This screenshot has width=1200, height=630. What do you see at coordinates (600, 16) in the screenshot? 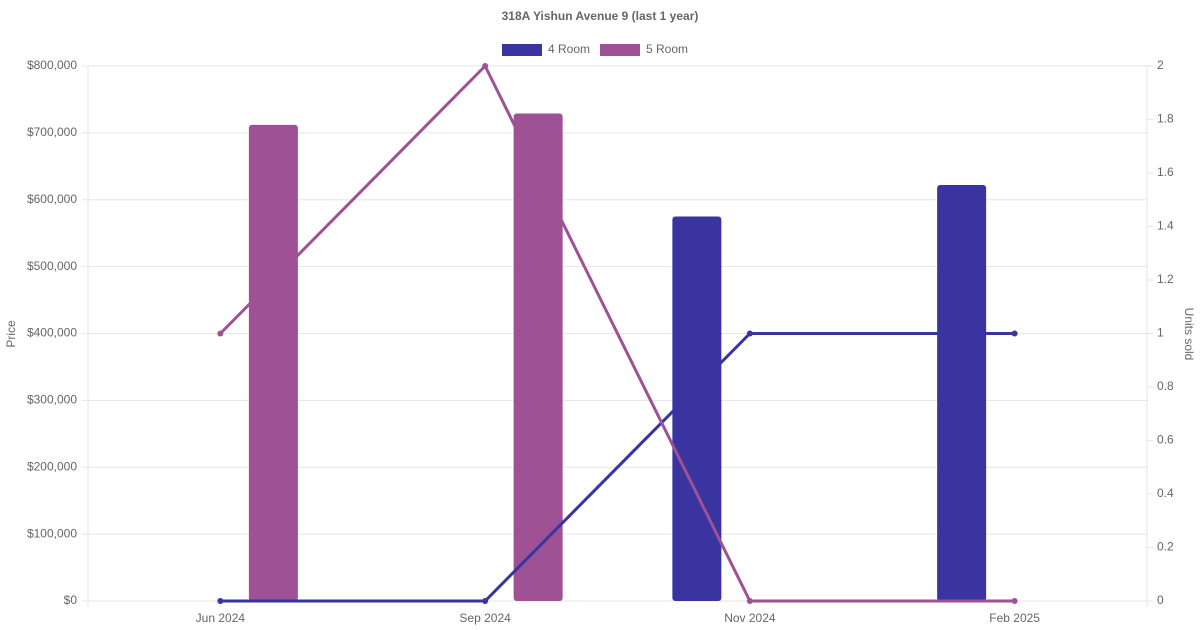
I see `chart-title: 318A Yishun Avenue 9 (last 1 year)` at bounding box center [600, 16].